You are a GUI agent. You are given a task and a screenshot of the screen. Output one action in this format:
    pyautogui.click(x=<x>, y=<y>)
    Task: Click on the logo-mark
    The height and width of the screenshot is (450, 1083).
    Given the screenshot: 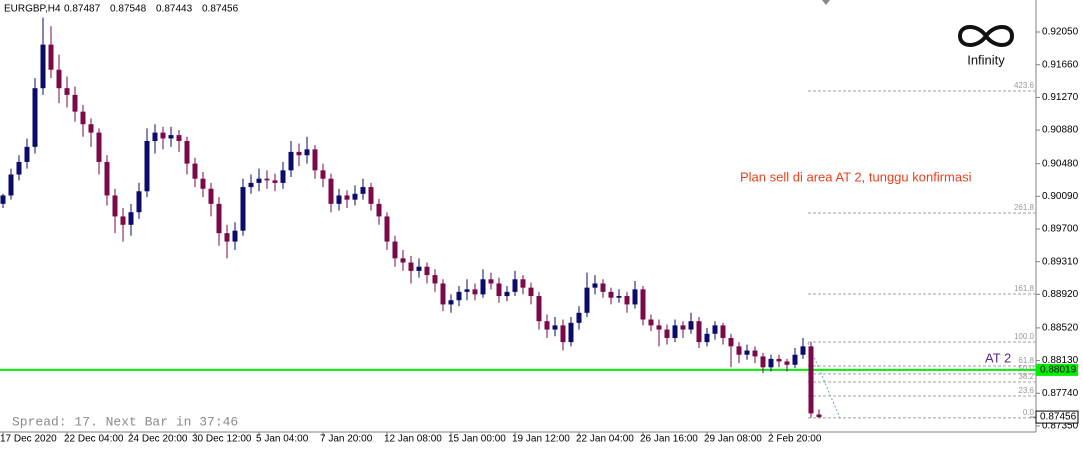 What is the action you would take?
    pyautogui.click(x=986, y=36)
    